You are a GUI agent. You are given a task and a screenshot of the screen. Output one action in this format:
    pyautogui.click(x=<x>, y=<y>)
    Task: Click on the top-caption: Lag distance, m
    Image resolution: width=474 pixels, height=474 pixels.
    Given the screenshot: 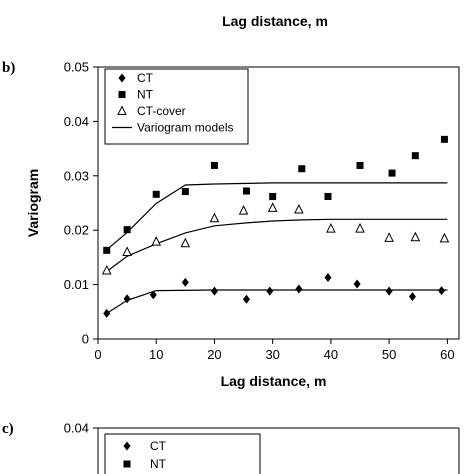 What is the action you would take?
    pyautogui.click(x=275, y=21)
    